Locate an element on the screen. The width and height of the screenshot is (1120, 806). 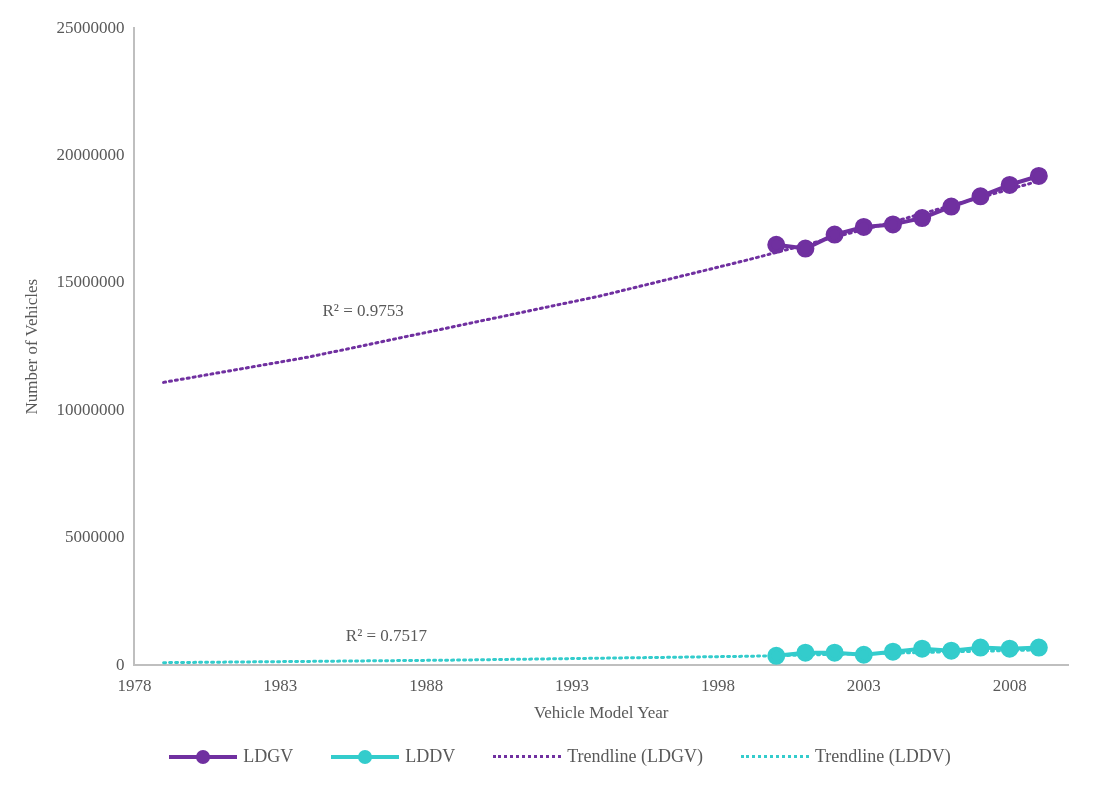
legend-label: LDGV is located at coordinates (268, 756).